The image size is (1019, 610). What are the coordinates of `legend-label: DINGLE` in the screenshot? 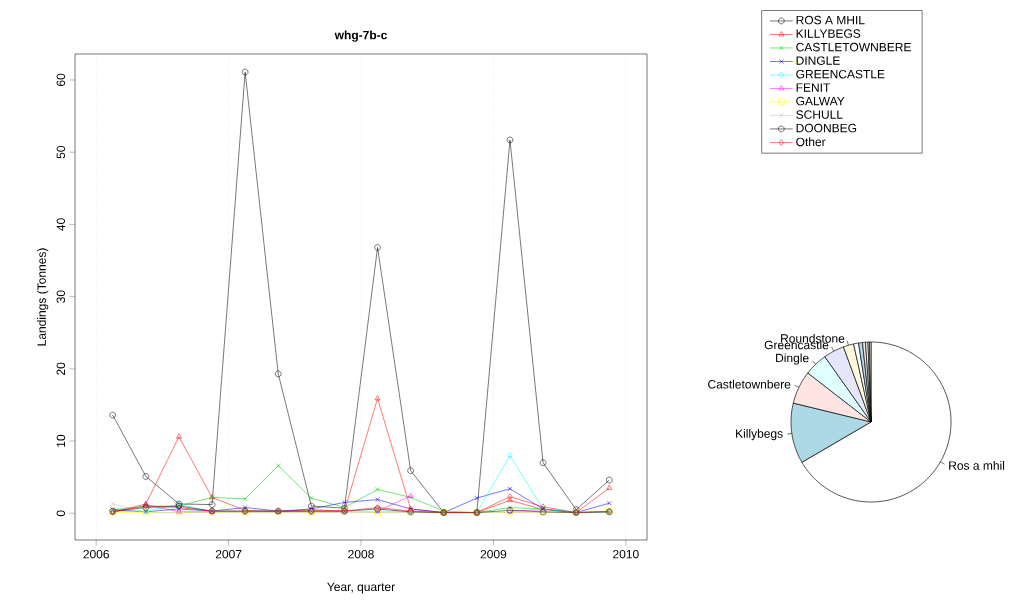 It's located at (818, 60).